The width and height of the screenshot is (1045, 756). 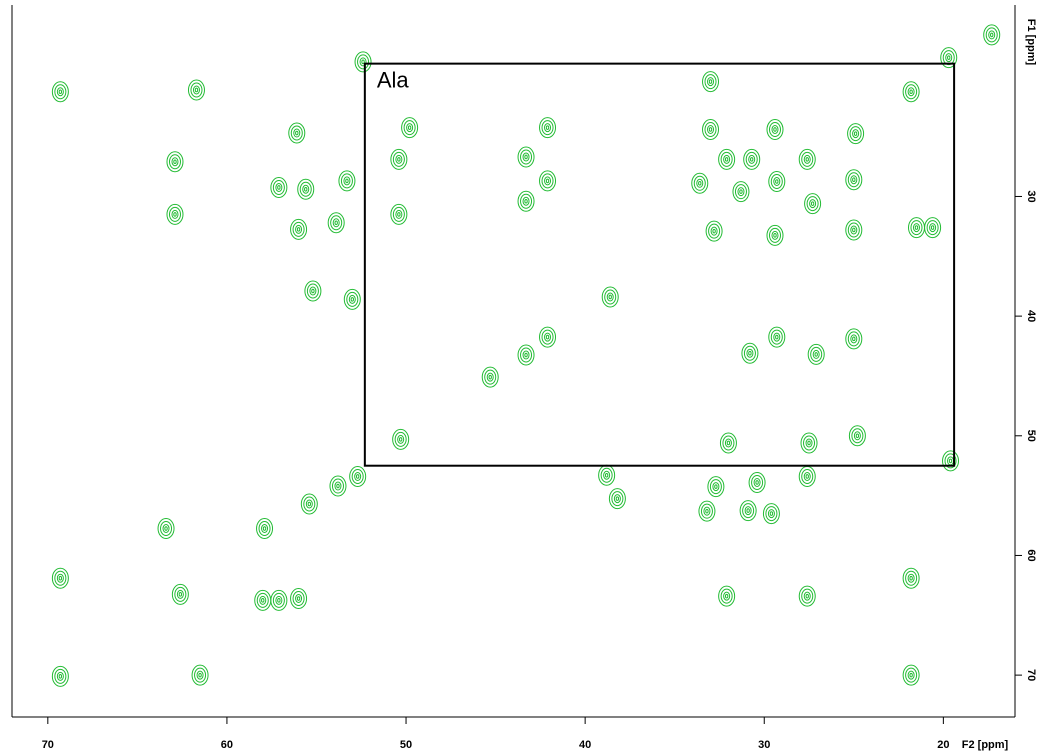 I want to click on y-tick-label: 30, so click(x=1031, y=196).